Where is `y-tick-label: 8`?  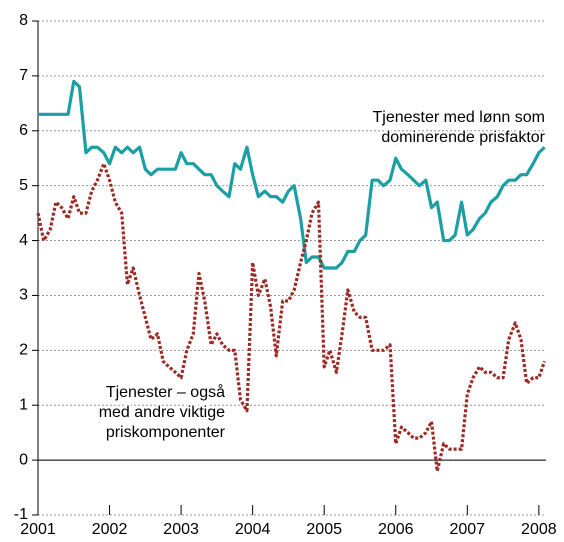
y-tick-label: 8 is located at coordinates (23, 20).